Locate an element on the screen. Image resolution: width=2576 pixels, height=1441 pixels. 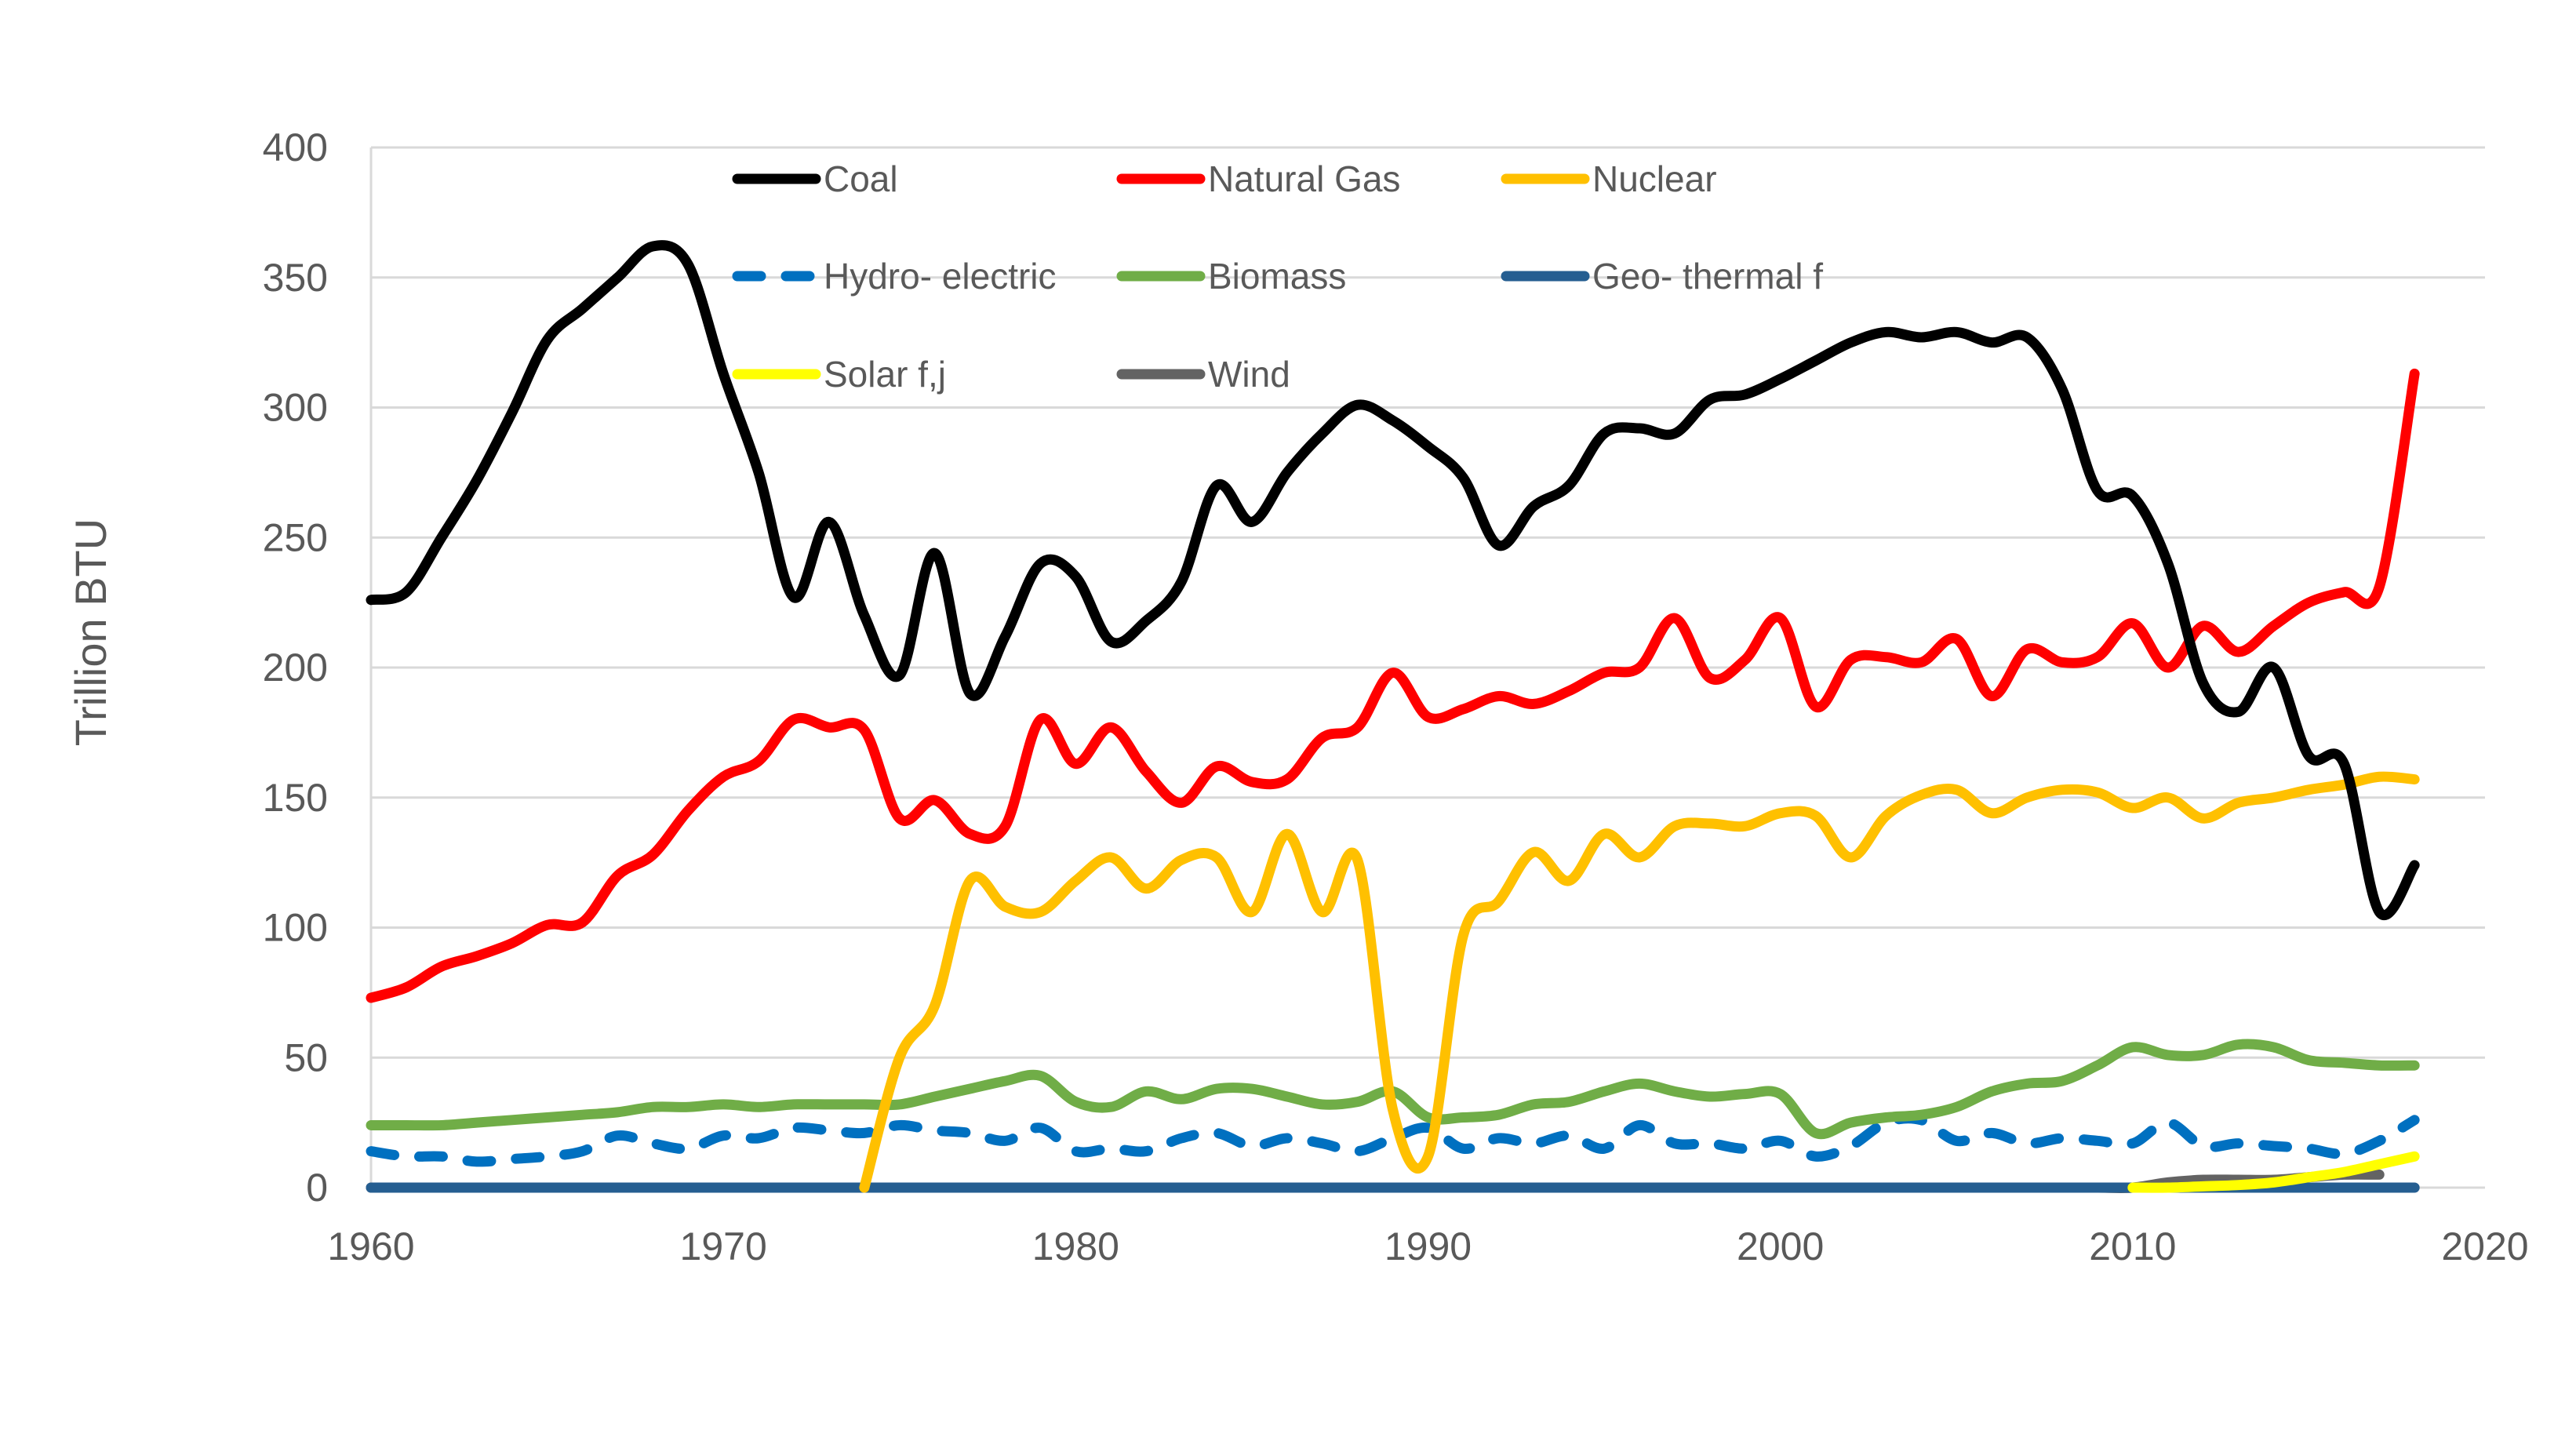
x-tick-label: 2010 is located at coordinates (2132, 1246).